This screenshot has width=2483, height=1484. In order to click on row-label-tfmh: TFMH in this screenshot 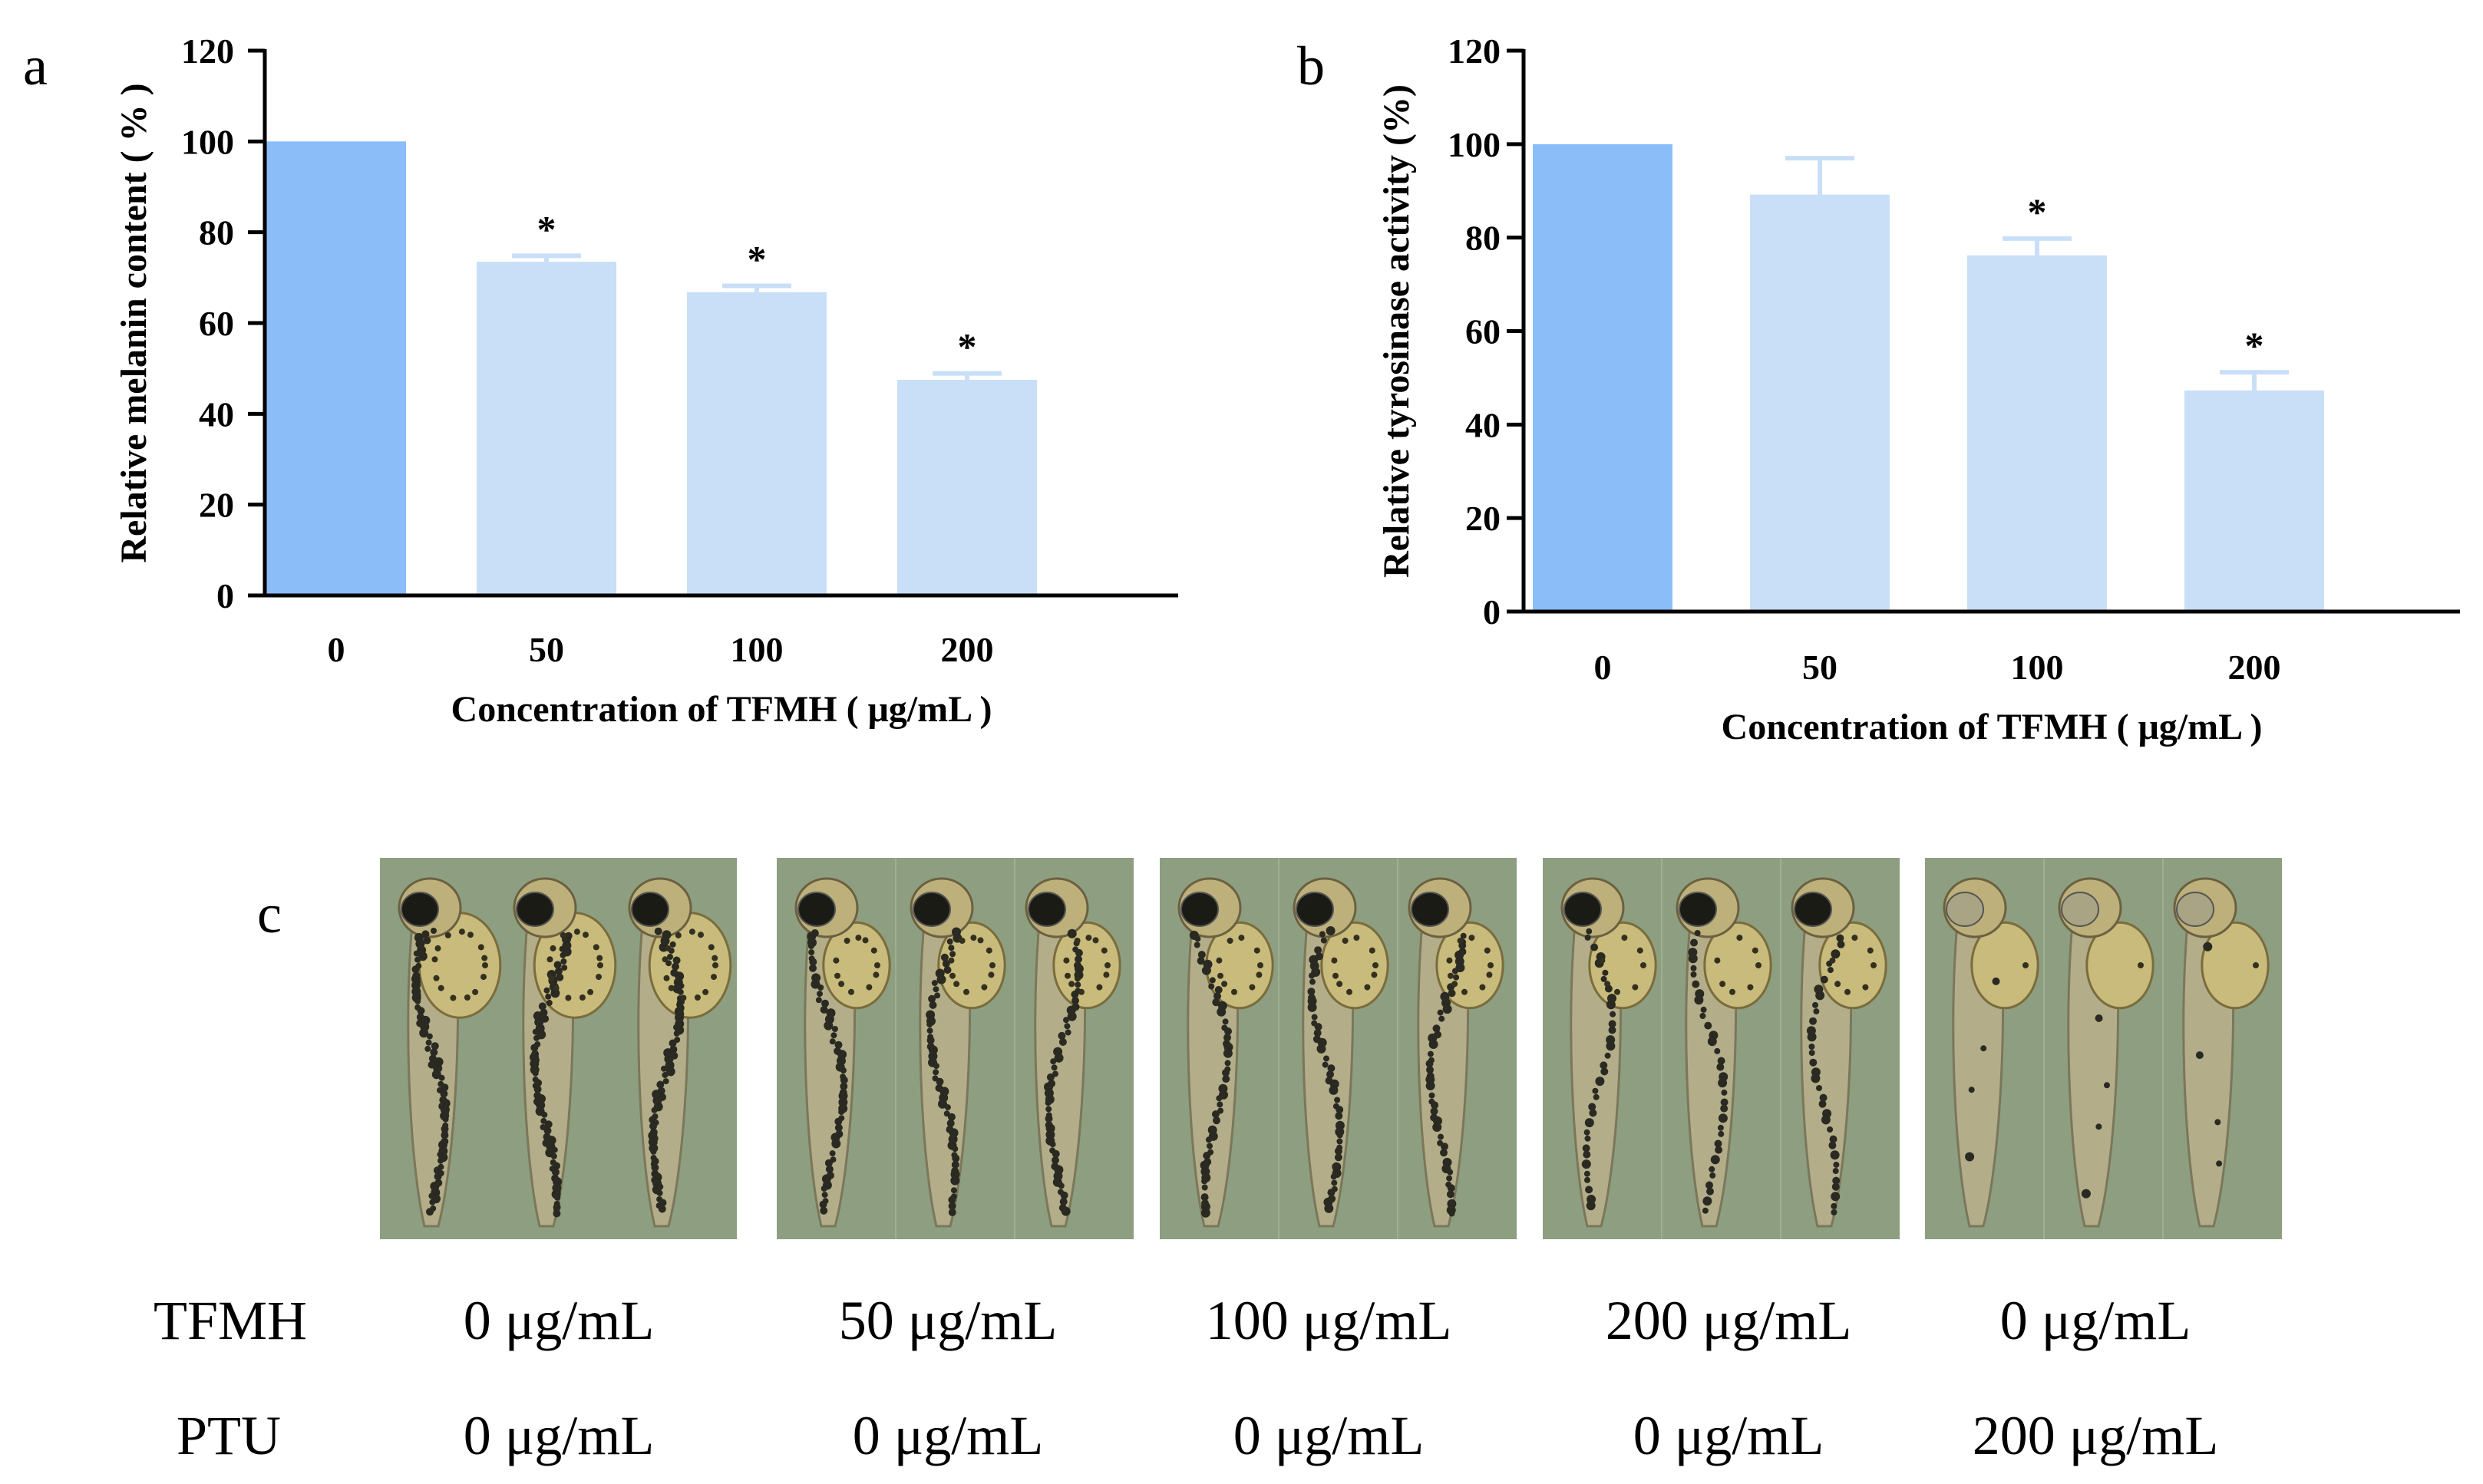, I will do `click(230, 1320)`.